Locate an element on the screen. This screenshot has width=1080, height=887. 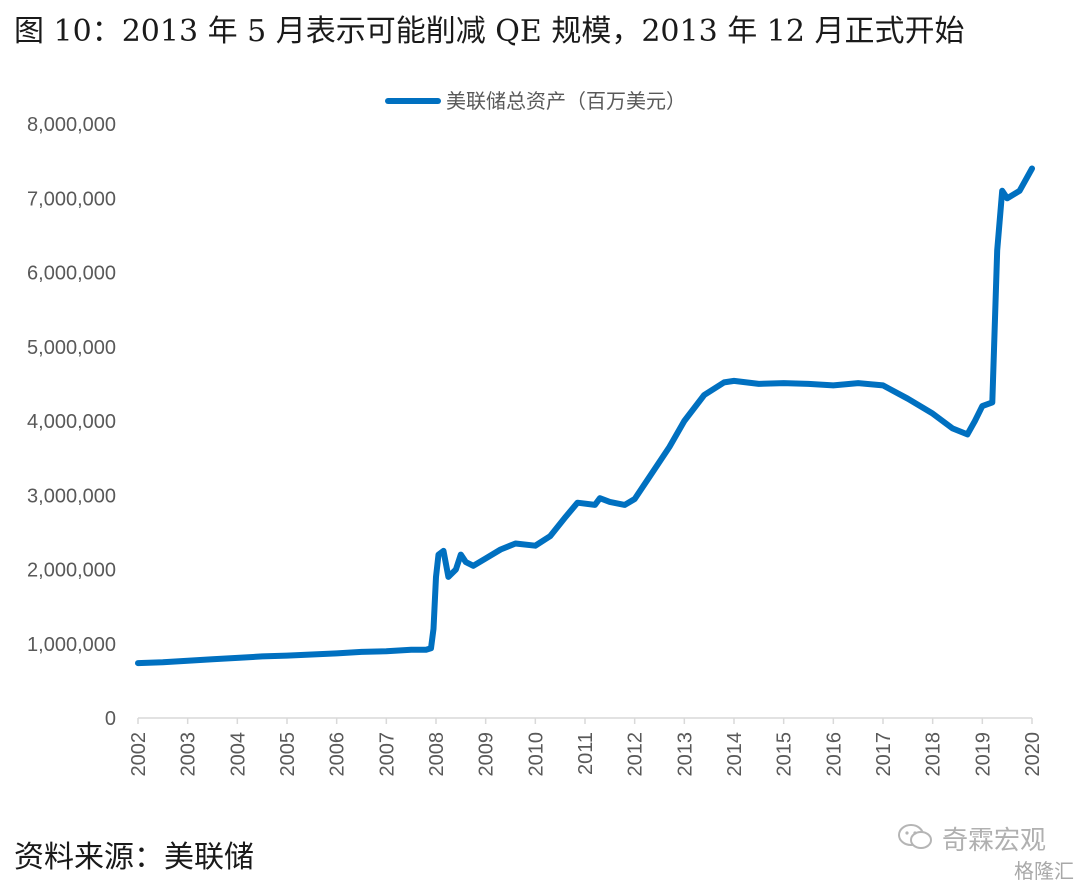
x-tick-label: 2014 is located at coordinates (735, 754).